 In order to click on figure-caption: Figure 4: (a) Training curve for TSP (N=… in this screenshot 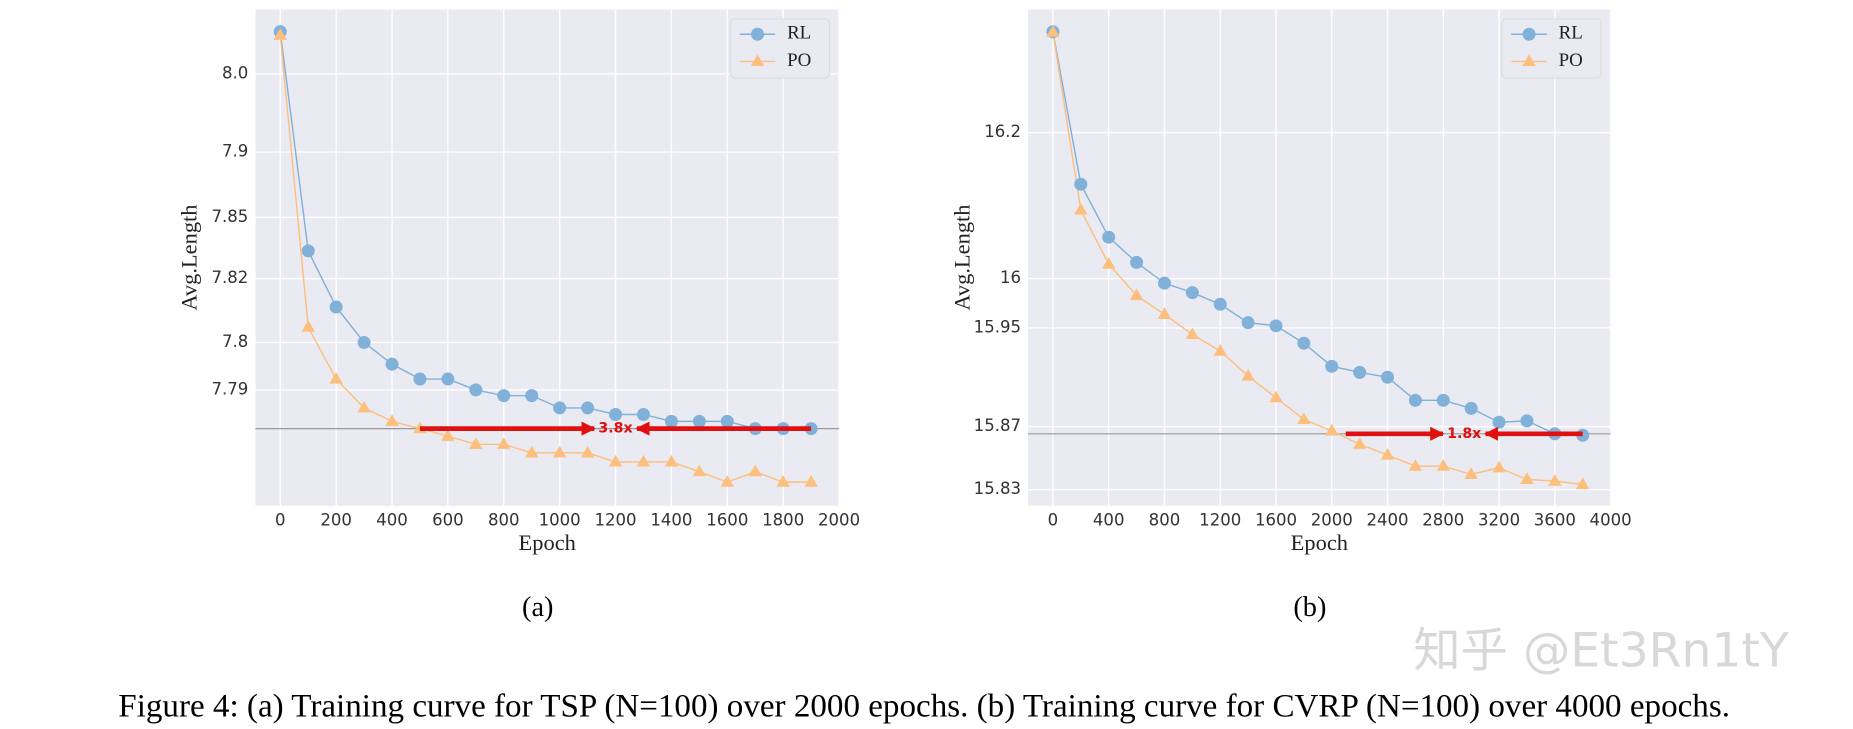, I will do `click(924, 707)`.